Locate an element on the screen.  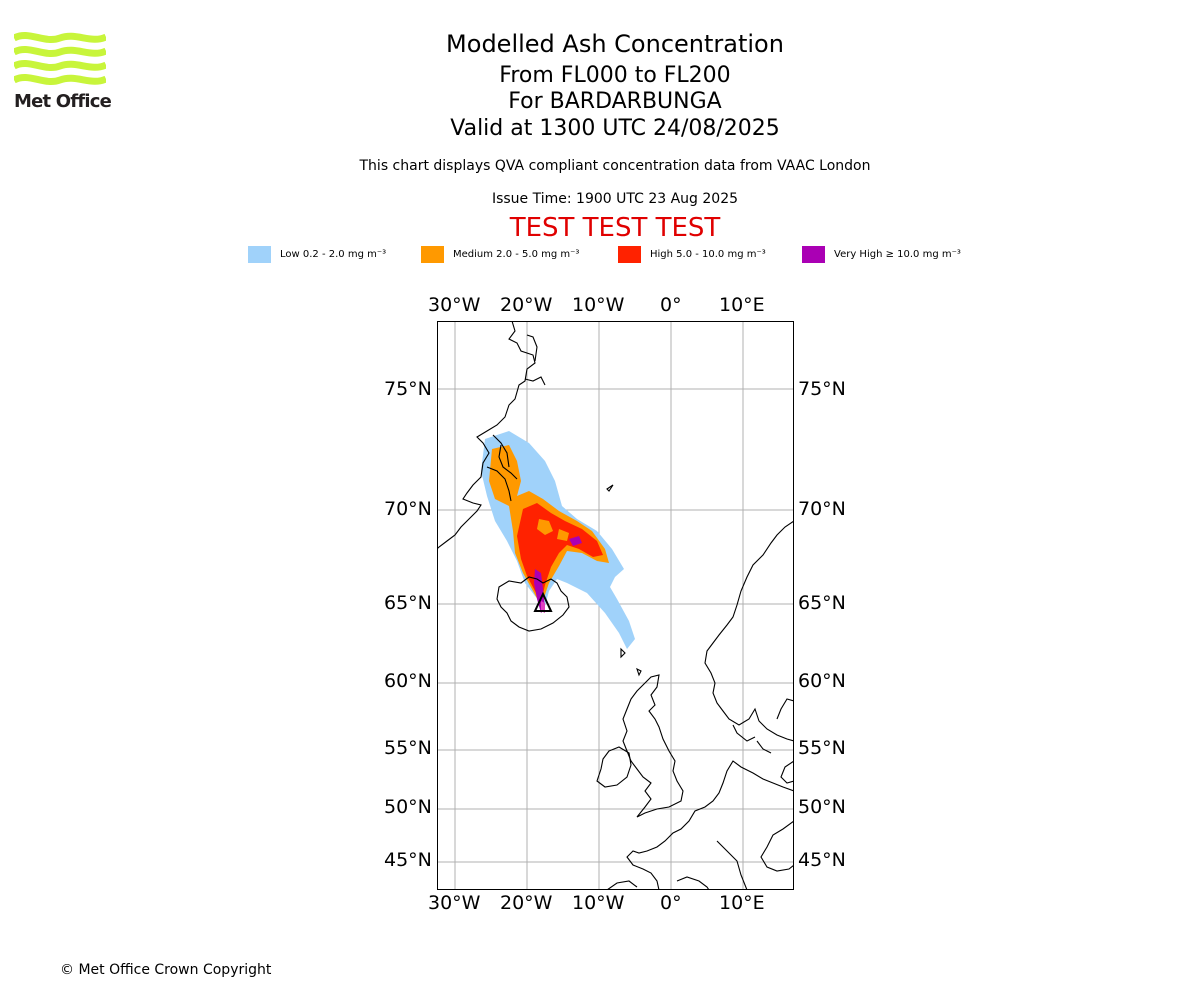
valid-time: Valid at 1300 UTC 24/08/2025 is located at coordinates (615, 128).